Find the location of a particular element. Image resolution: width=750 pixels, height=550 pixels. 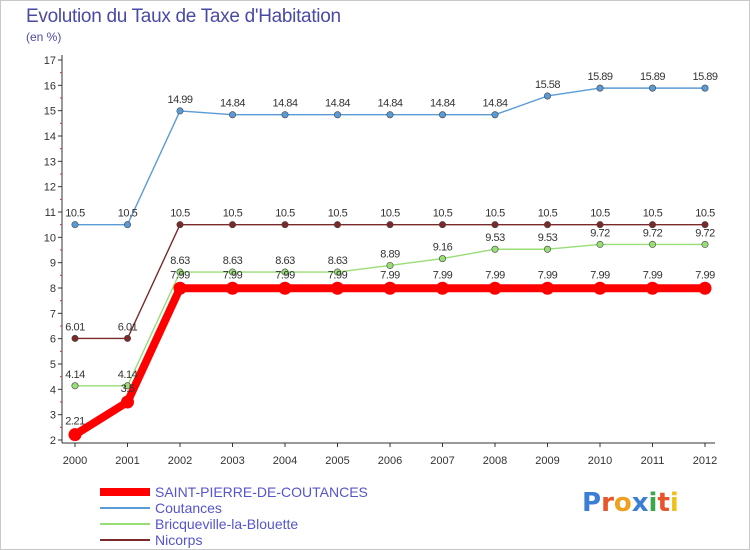

x-tick-label: 2003 is located at coordinates (232, 461).